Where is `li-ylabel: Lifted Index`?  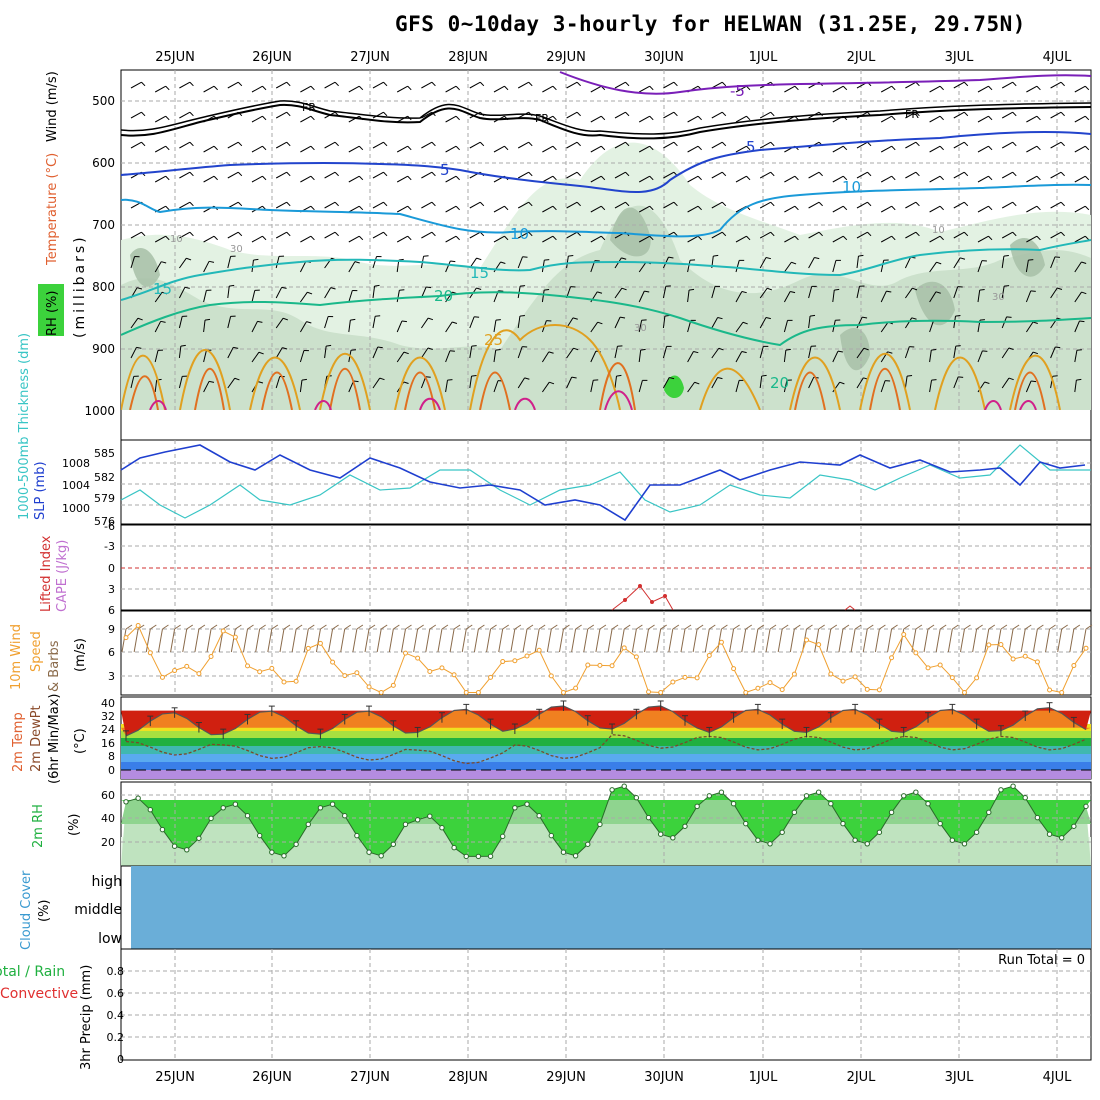
li-ylabel: Lifted Index is located at coordinates (46, 573).